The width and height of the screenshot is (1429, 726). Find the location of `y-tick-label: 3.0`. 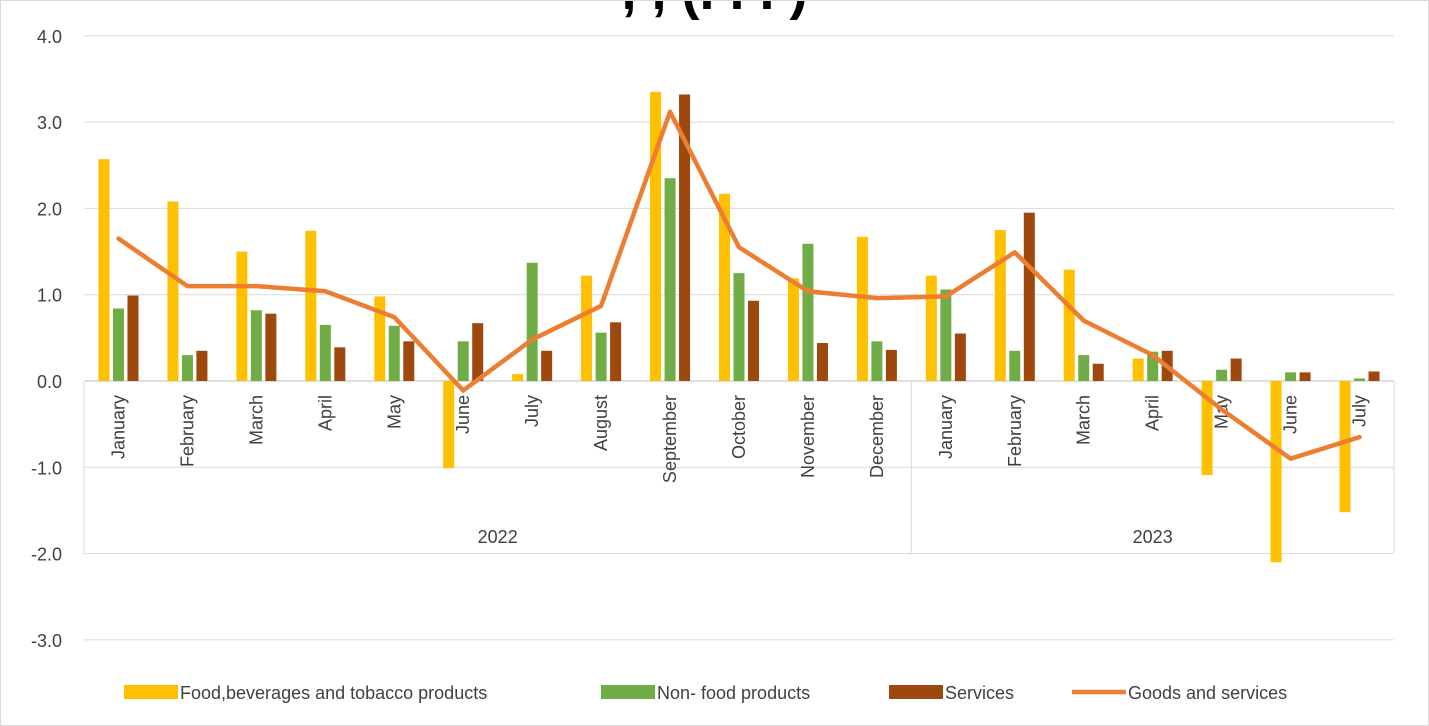

y-tick-label: 3.0 is located at coordinates (49, 123).